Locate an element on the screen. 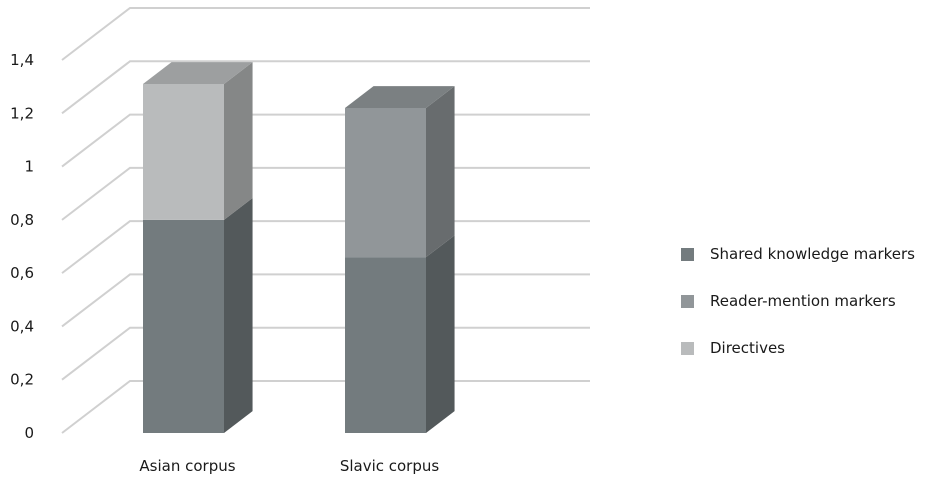 This screenshot has height=477, width=928. y-tick-label: 0,6 is located at coordinates (22, 273).